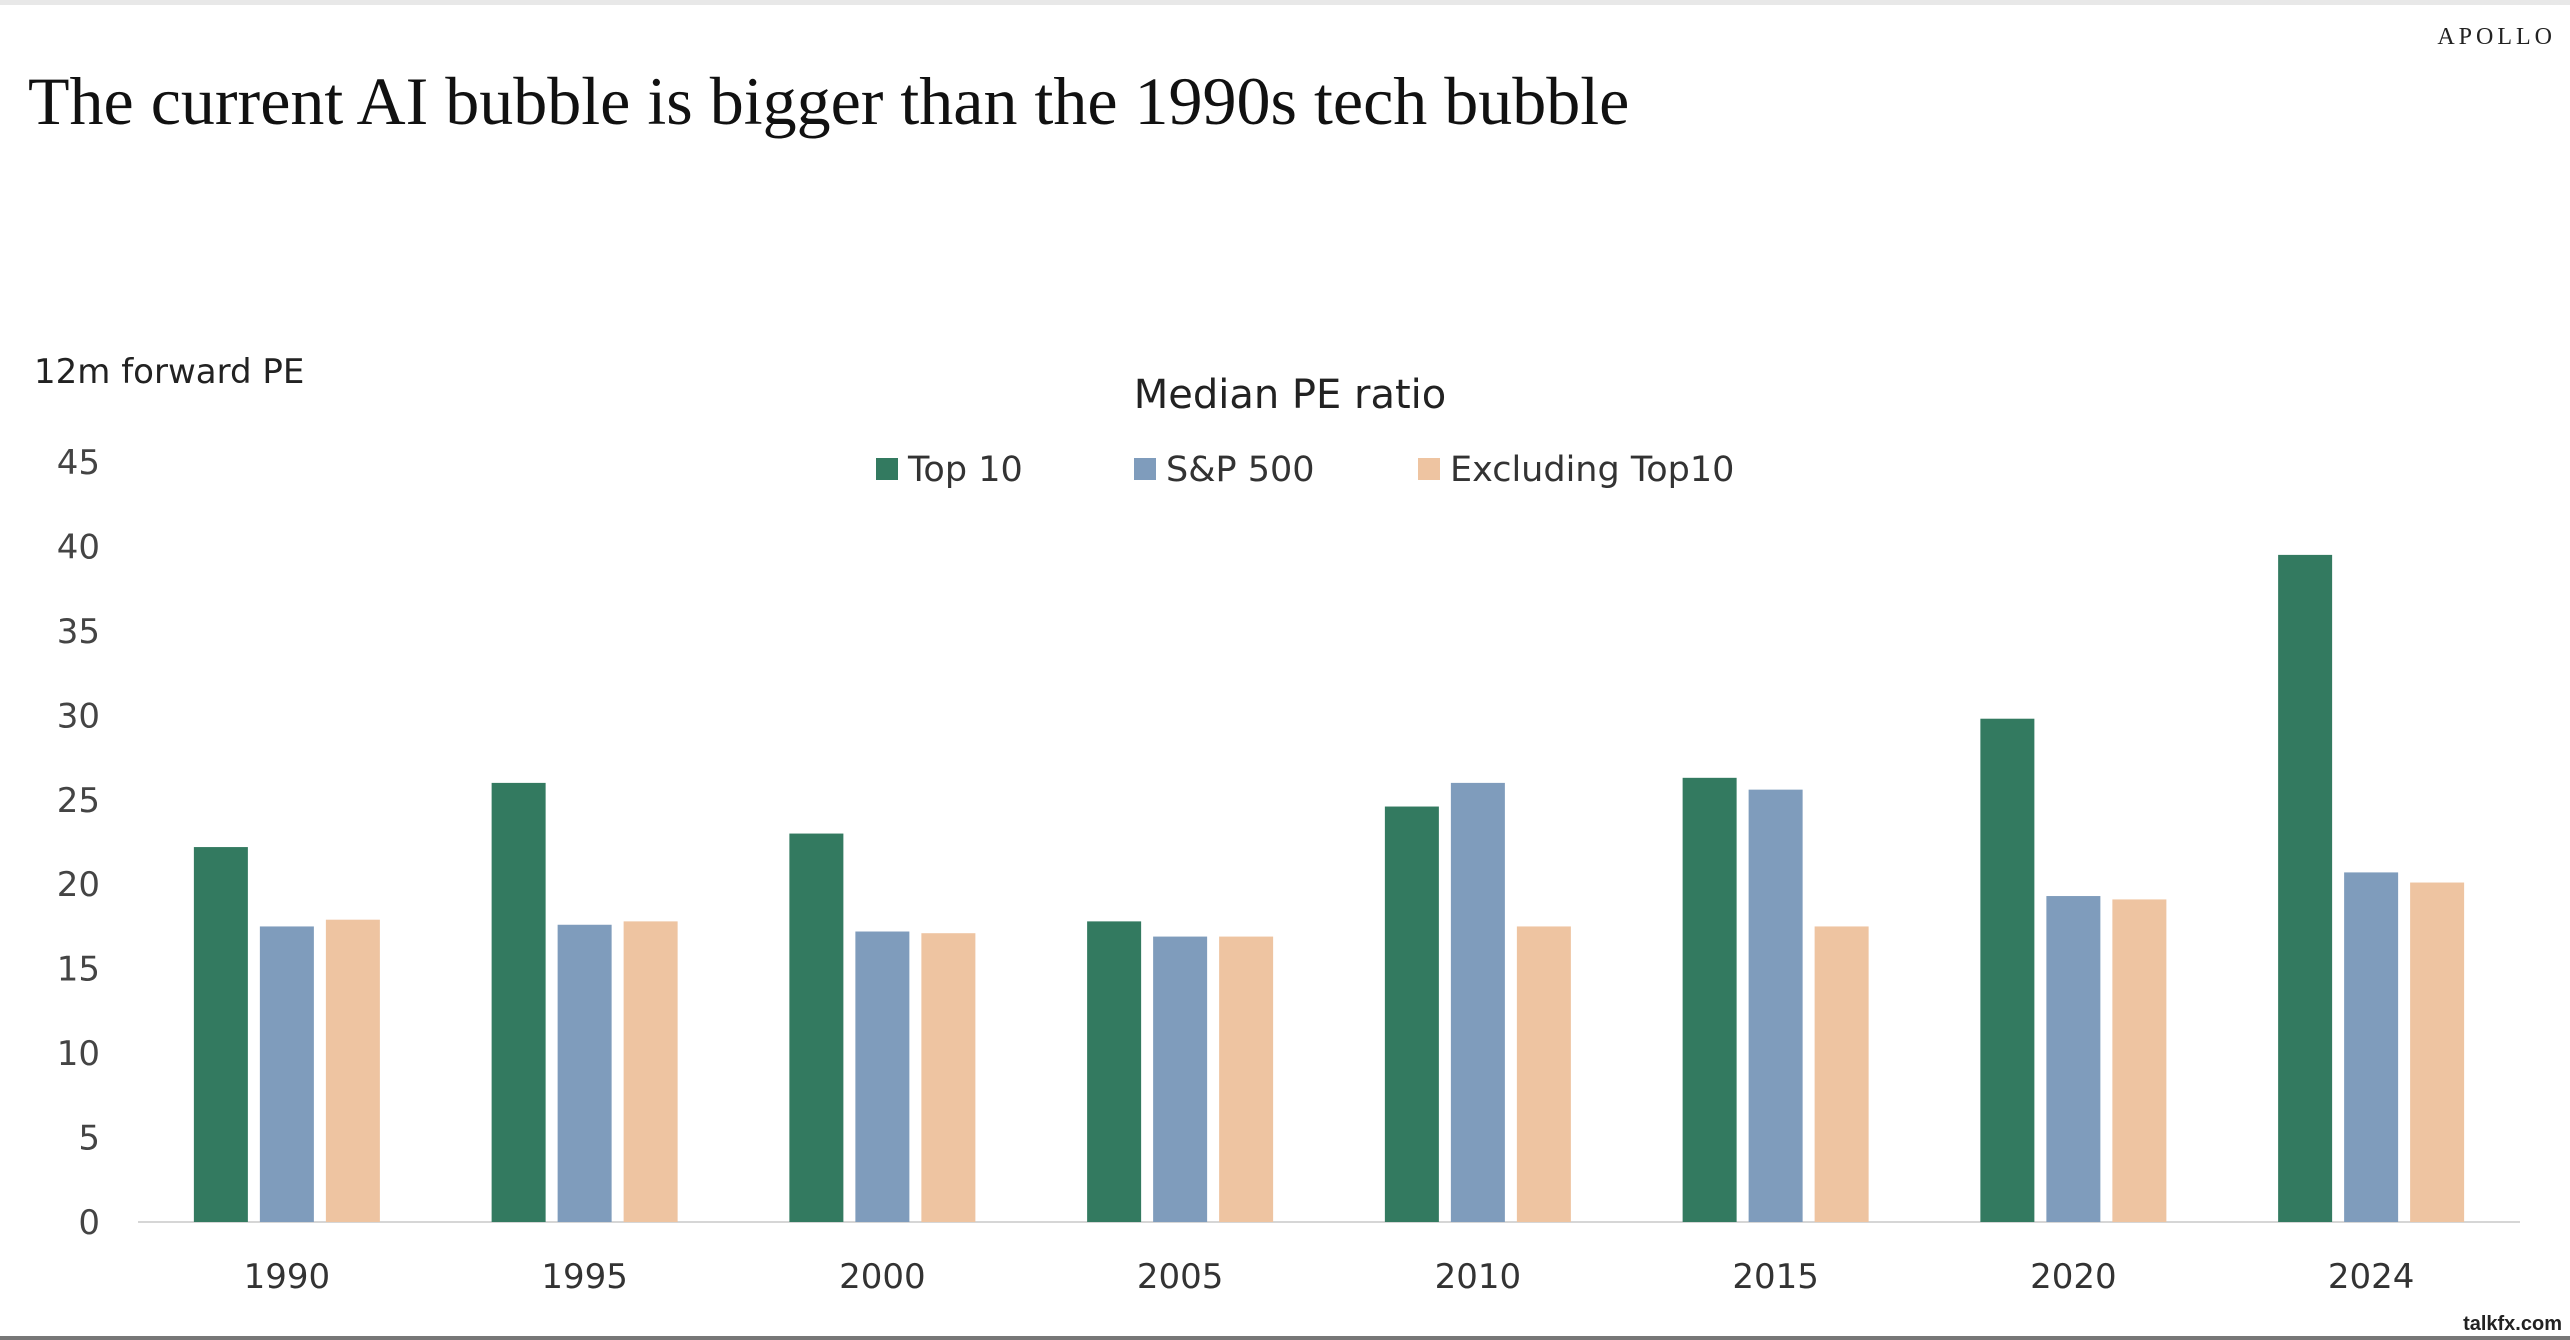 This screenshot has width=2570, height=1340. What do you see at coordinates (584, 1073) in the screenshot?
I see `bar-s-p-500-1995` at bounding box center [584, 1073].